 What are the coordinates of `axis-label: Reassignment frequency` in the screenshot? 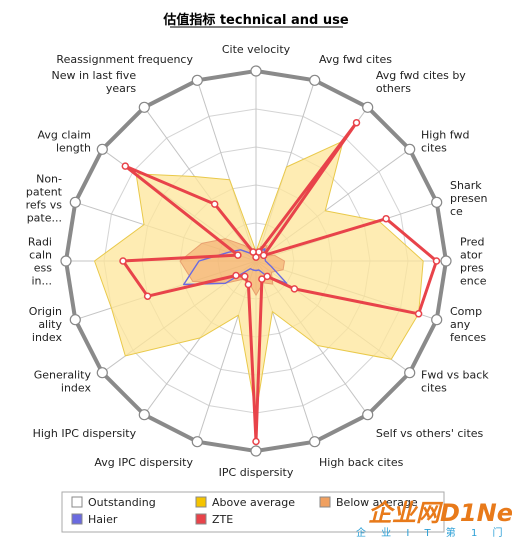 It's located at (124, 59).